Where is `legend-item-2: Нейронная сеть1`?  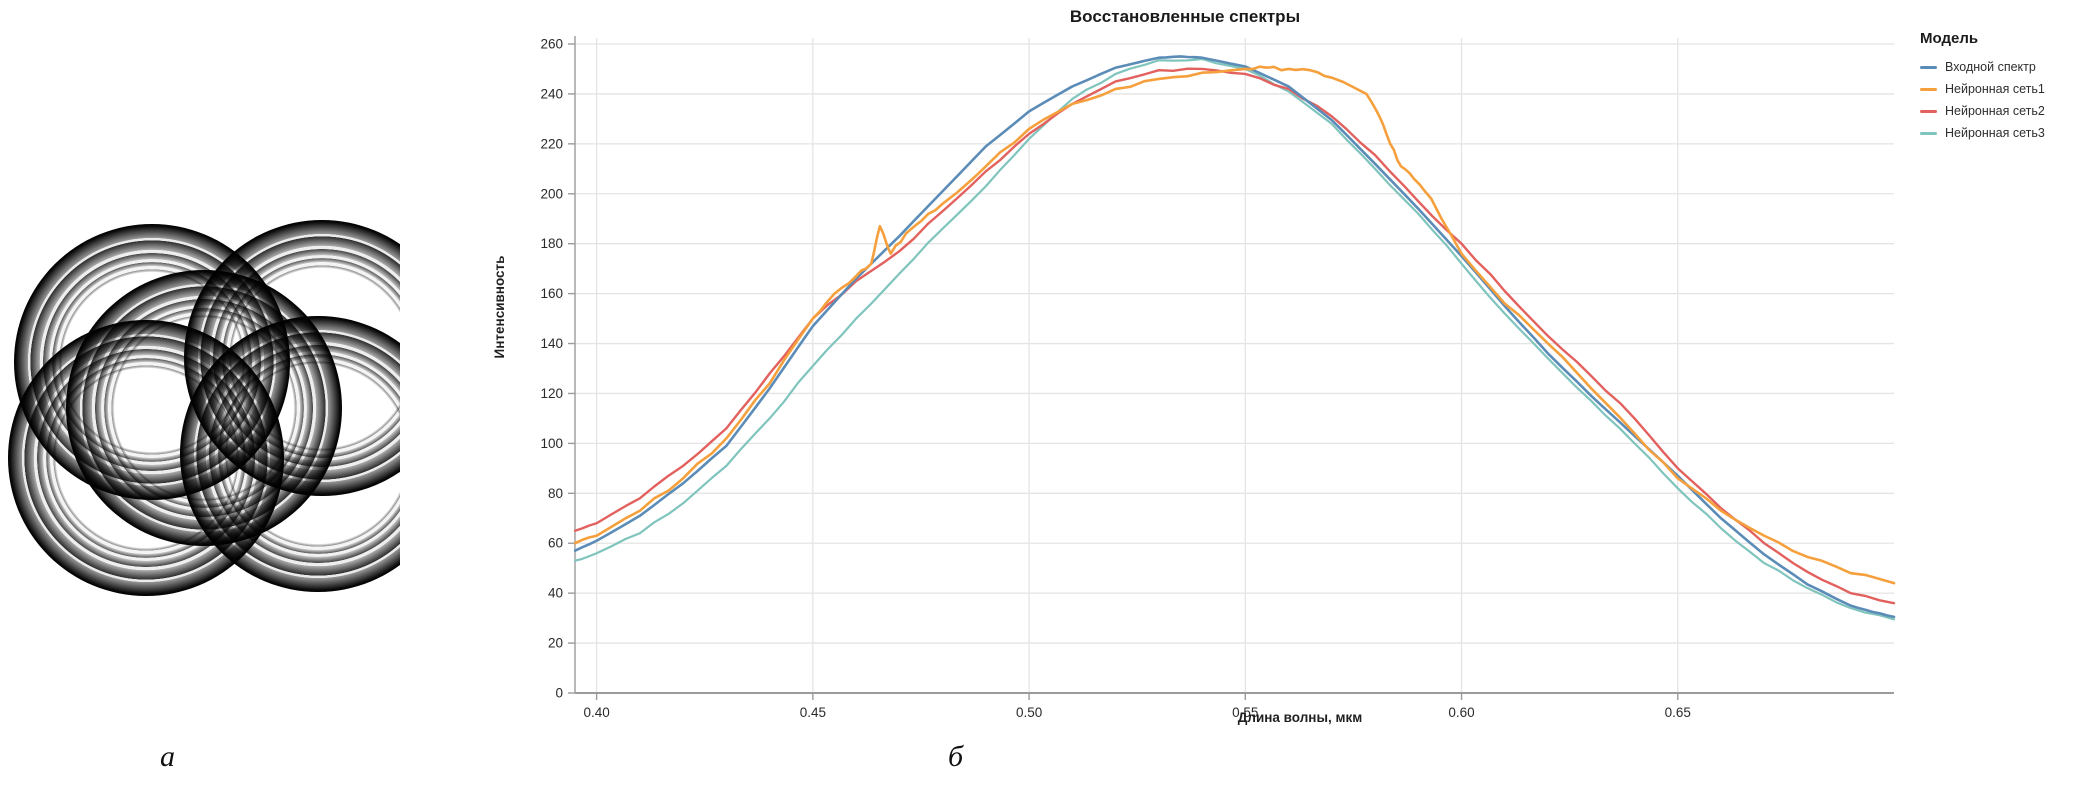
legend-item-2: Нейронная сеть1 is located at coordinates (2003, 89).